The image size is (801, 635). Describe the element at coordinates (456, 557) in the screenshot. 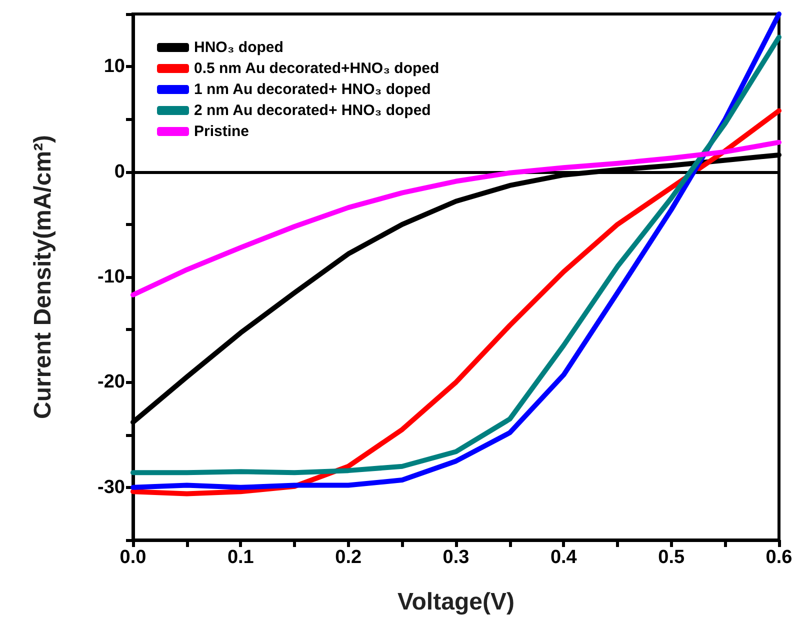

I see `x-tick-label: 0.3` at that location.